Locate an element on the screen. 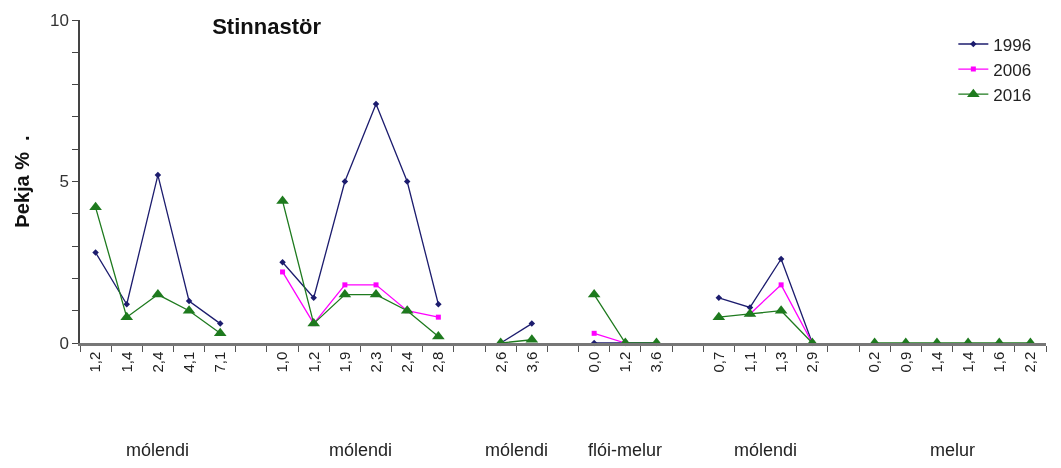 The height and width of the screenshot is (468, 1061). x-tick-label: 1,0 is located at coordinates (282, 362).